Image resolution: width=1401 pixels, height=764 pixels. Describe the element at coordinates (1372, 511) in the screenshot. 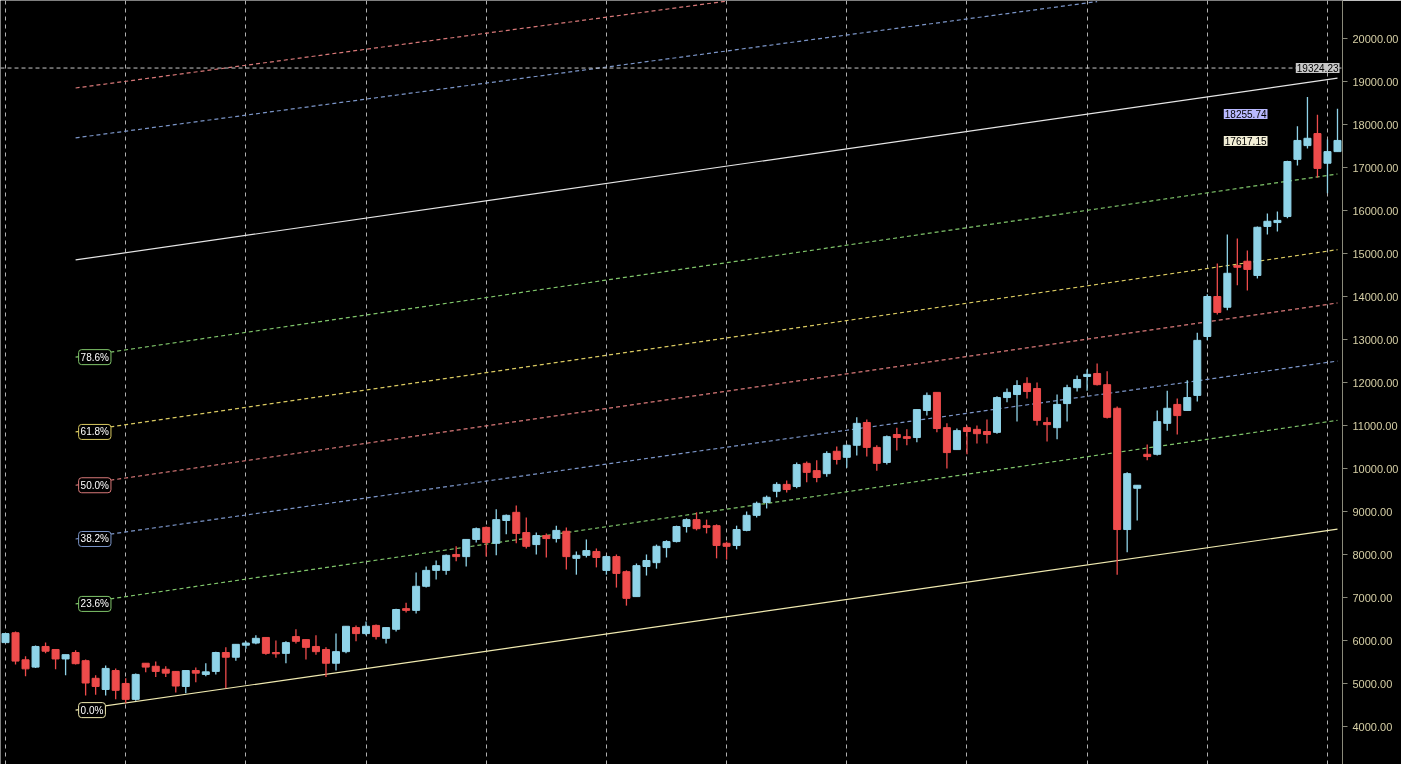

I see `y-tick-label: 9000.00` at that location.